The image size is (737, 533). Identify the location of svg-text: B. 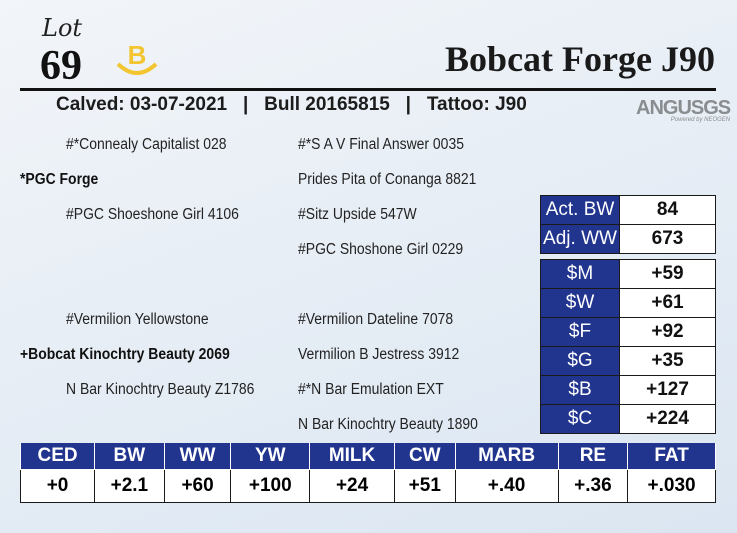
(137, 55).